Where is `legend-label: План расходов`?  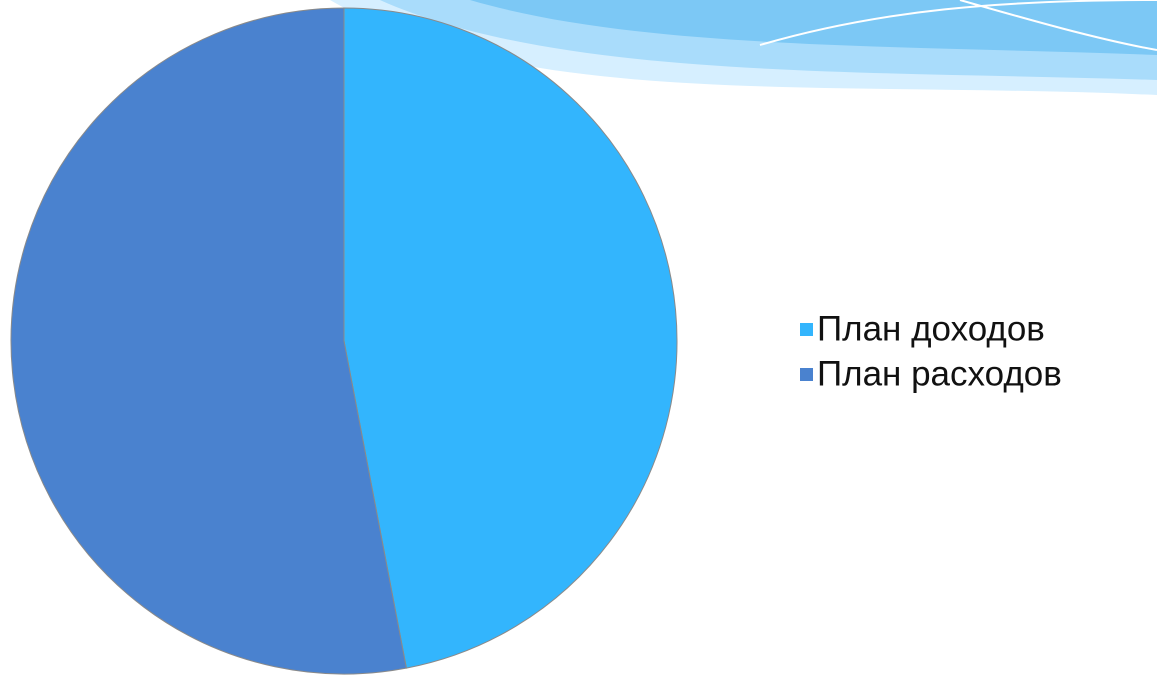 legend-label: План расходов is located at coordinates (939, 373).